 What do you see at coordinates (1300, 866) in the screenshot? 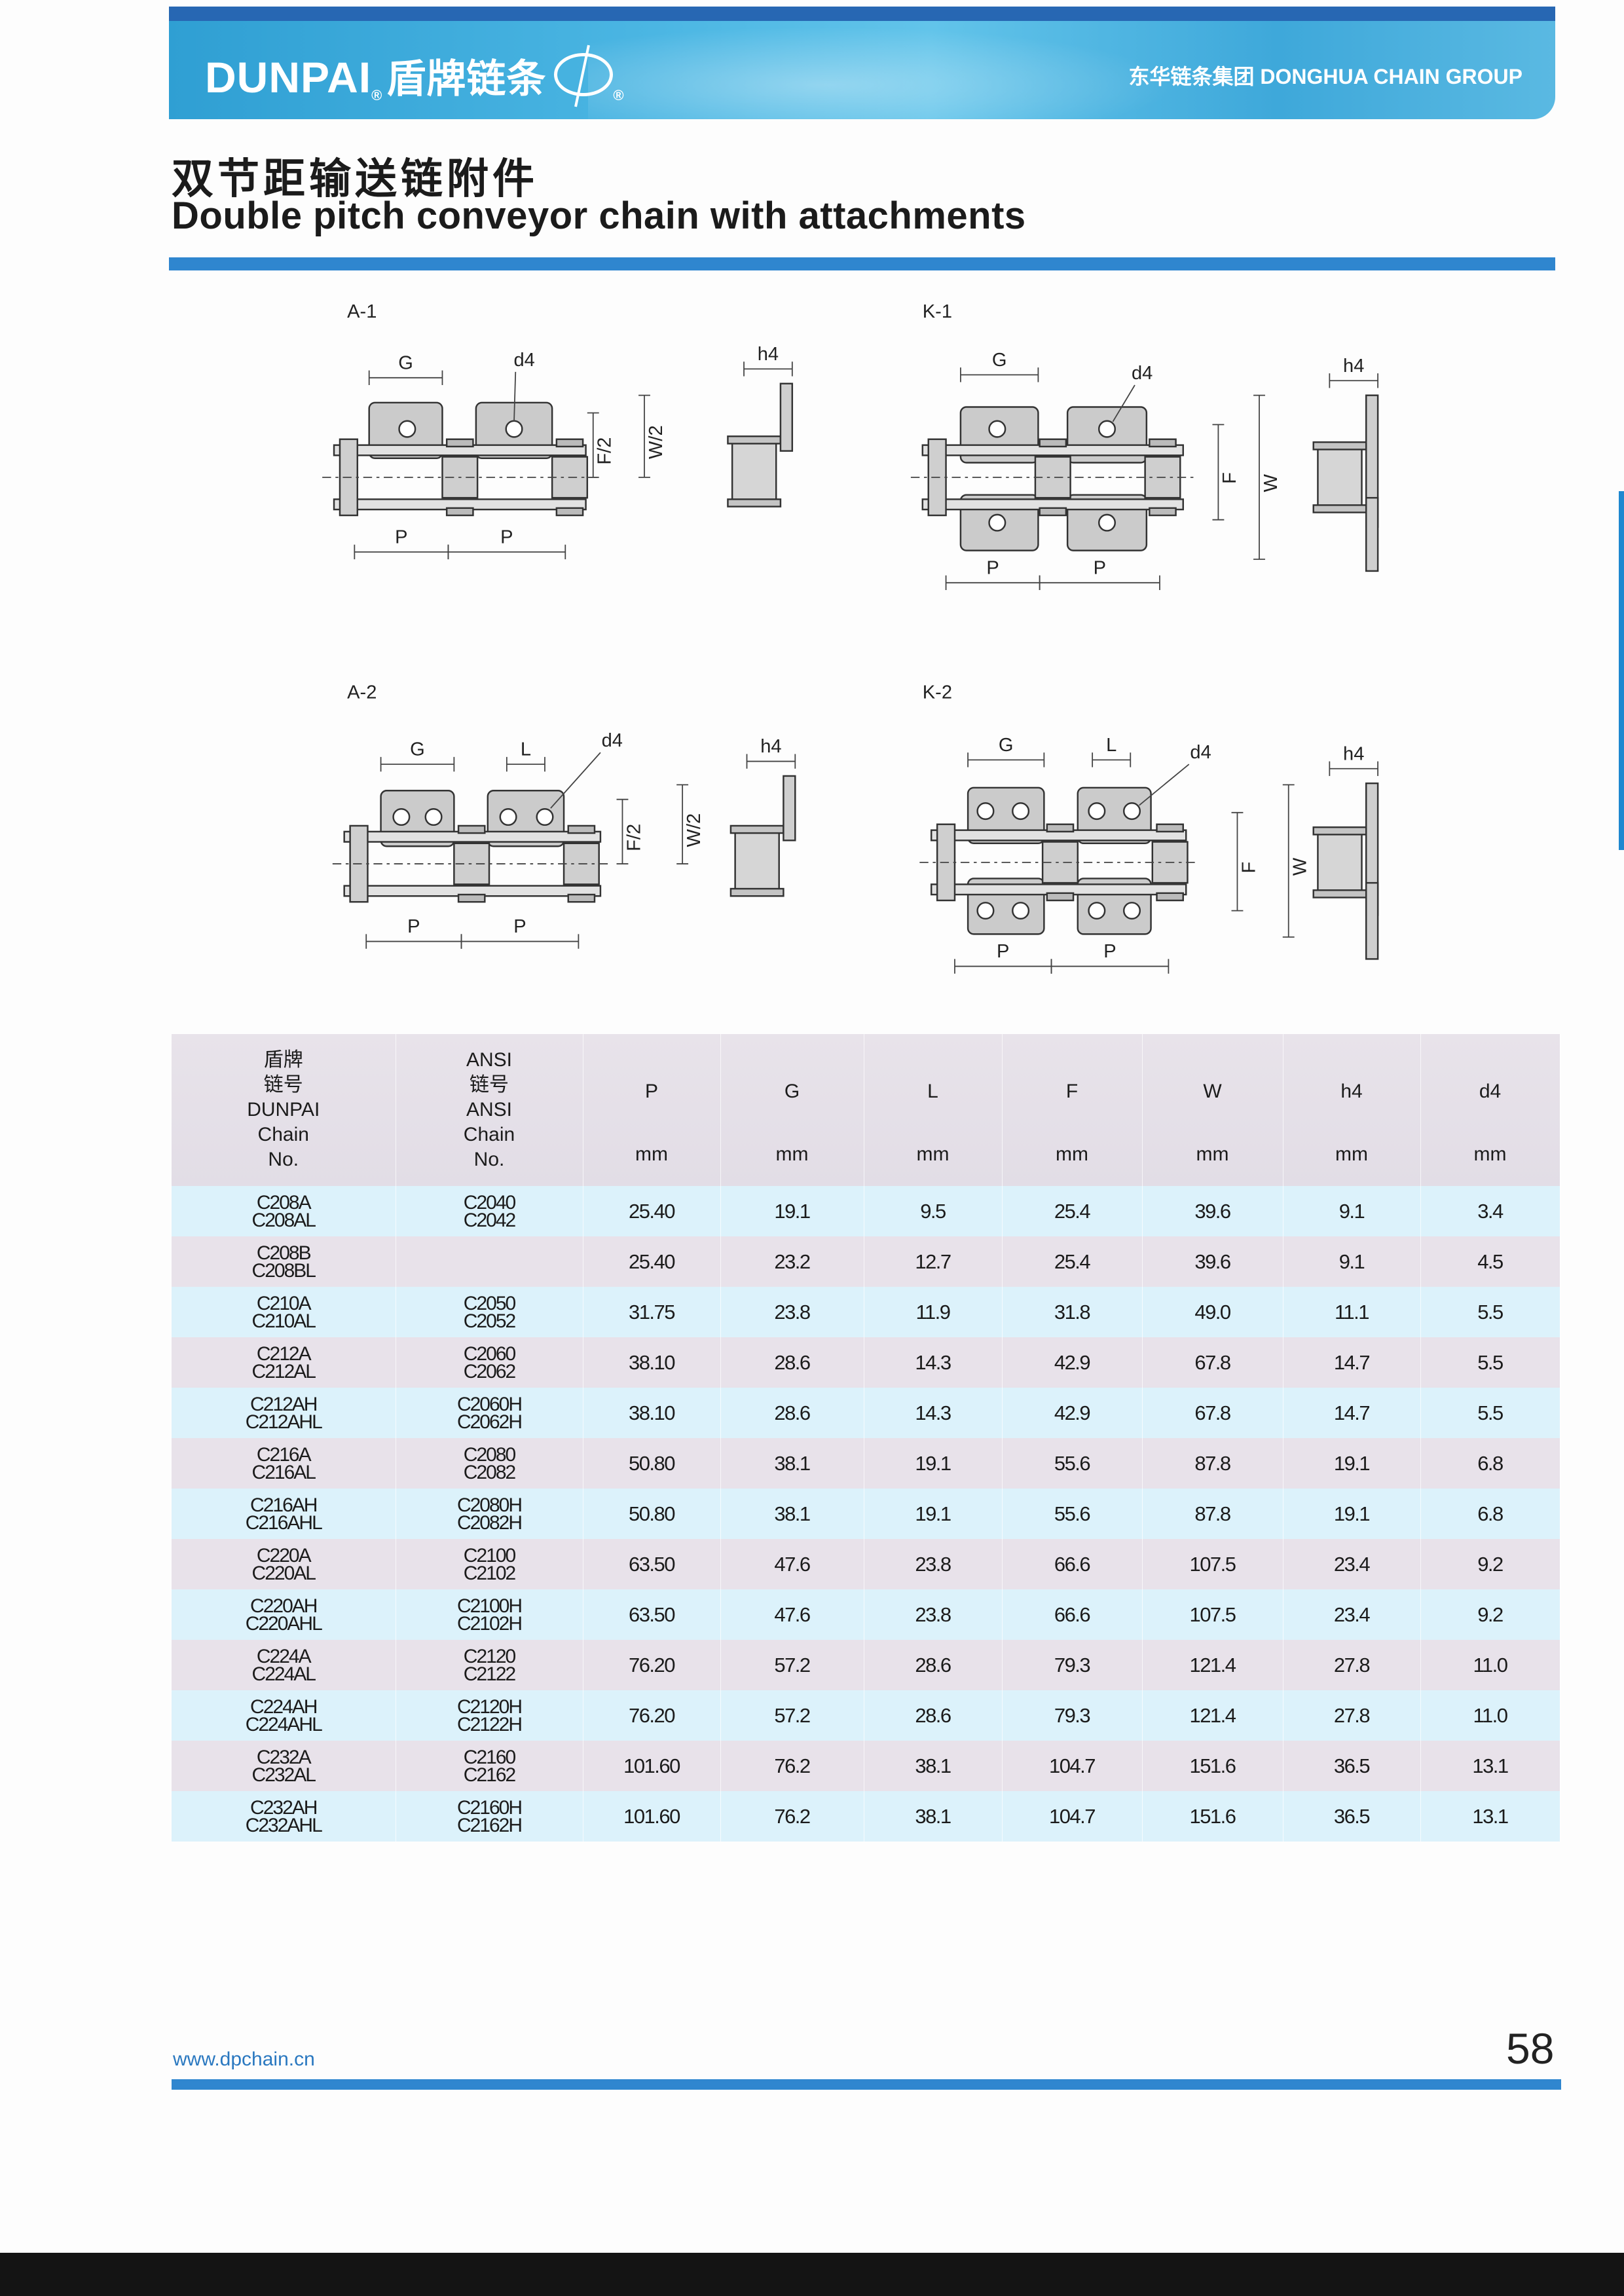
I see `dimension-label-w: W` at bounding box center [1300, 866].